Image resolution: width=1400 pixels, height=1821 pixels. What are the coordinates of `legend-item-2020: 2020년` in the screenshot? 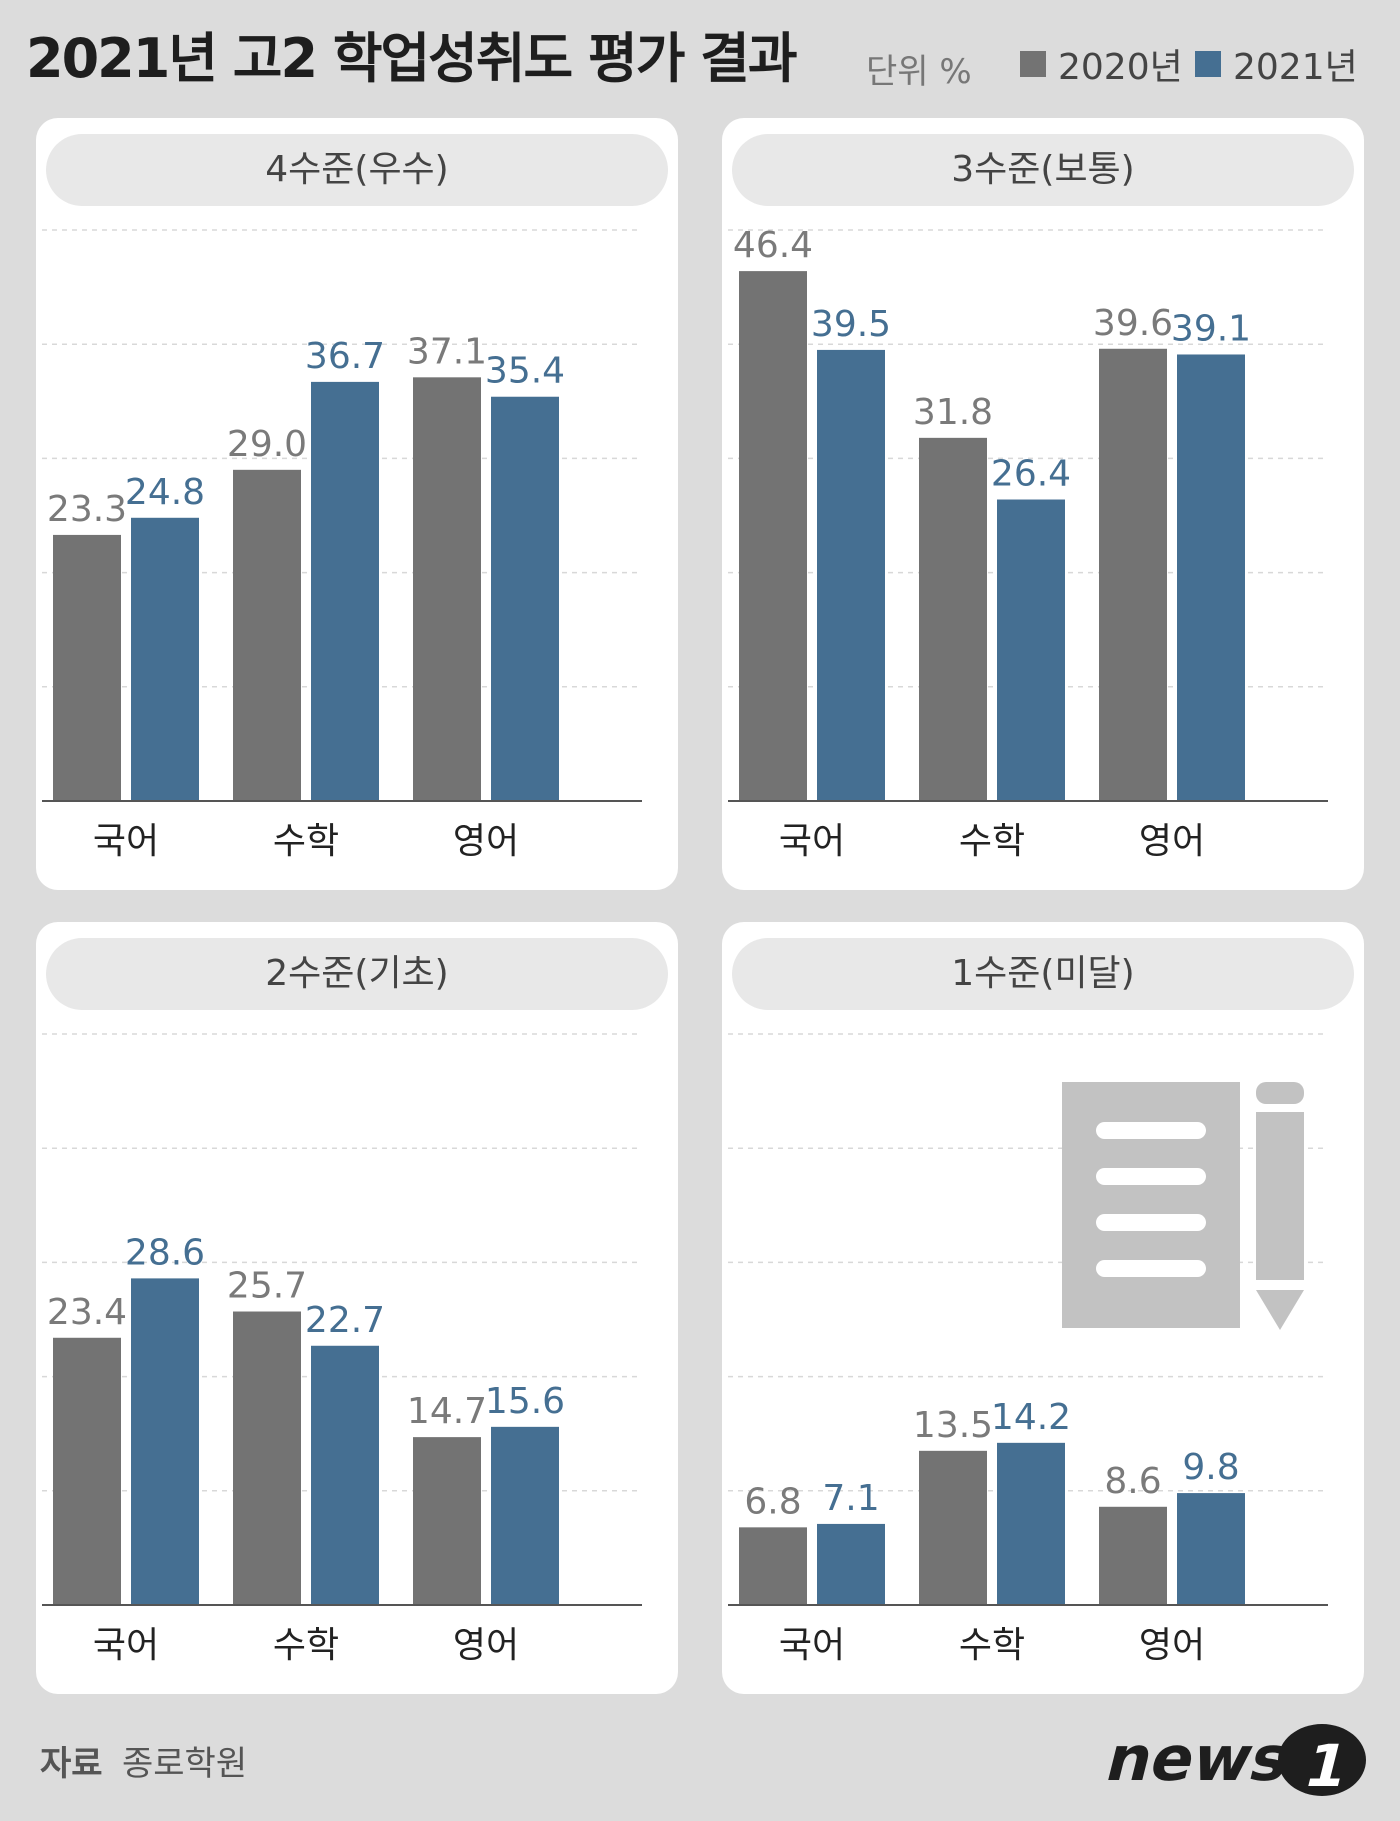 It's located at (1101, 66).